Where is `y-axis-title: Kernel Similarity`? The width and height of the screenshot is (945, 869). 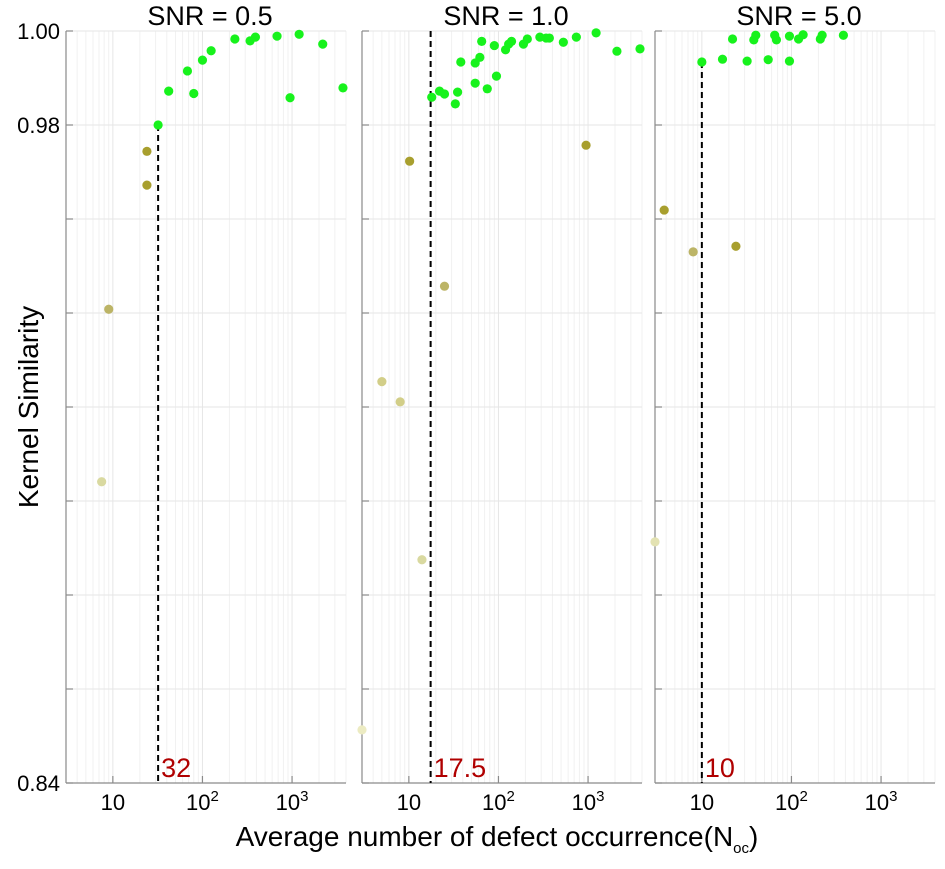
y-axis-title: Kernel Similarity is located at coordinates (28, 407).